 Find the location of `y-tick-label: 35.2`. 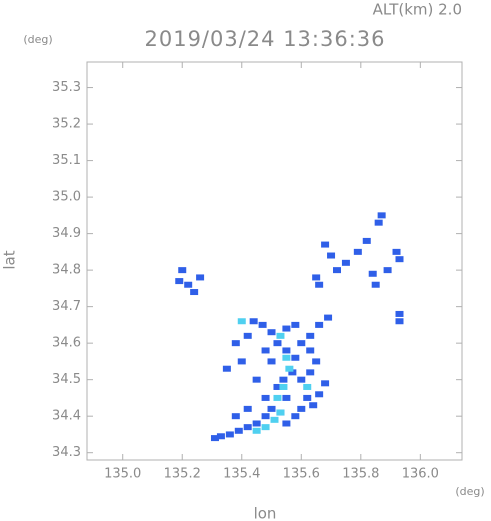

y-tick-label: 35.2 is located at coordinates (66, 124).